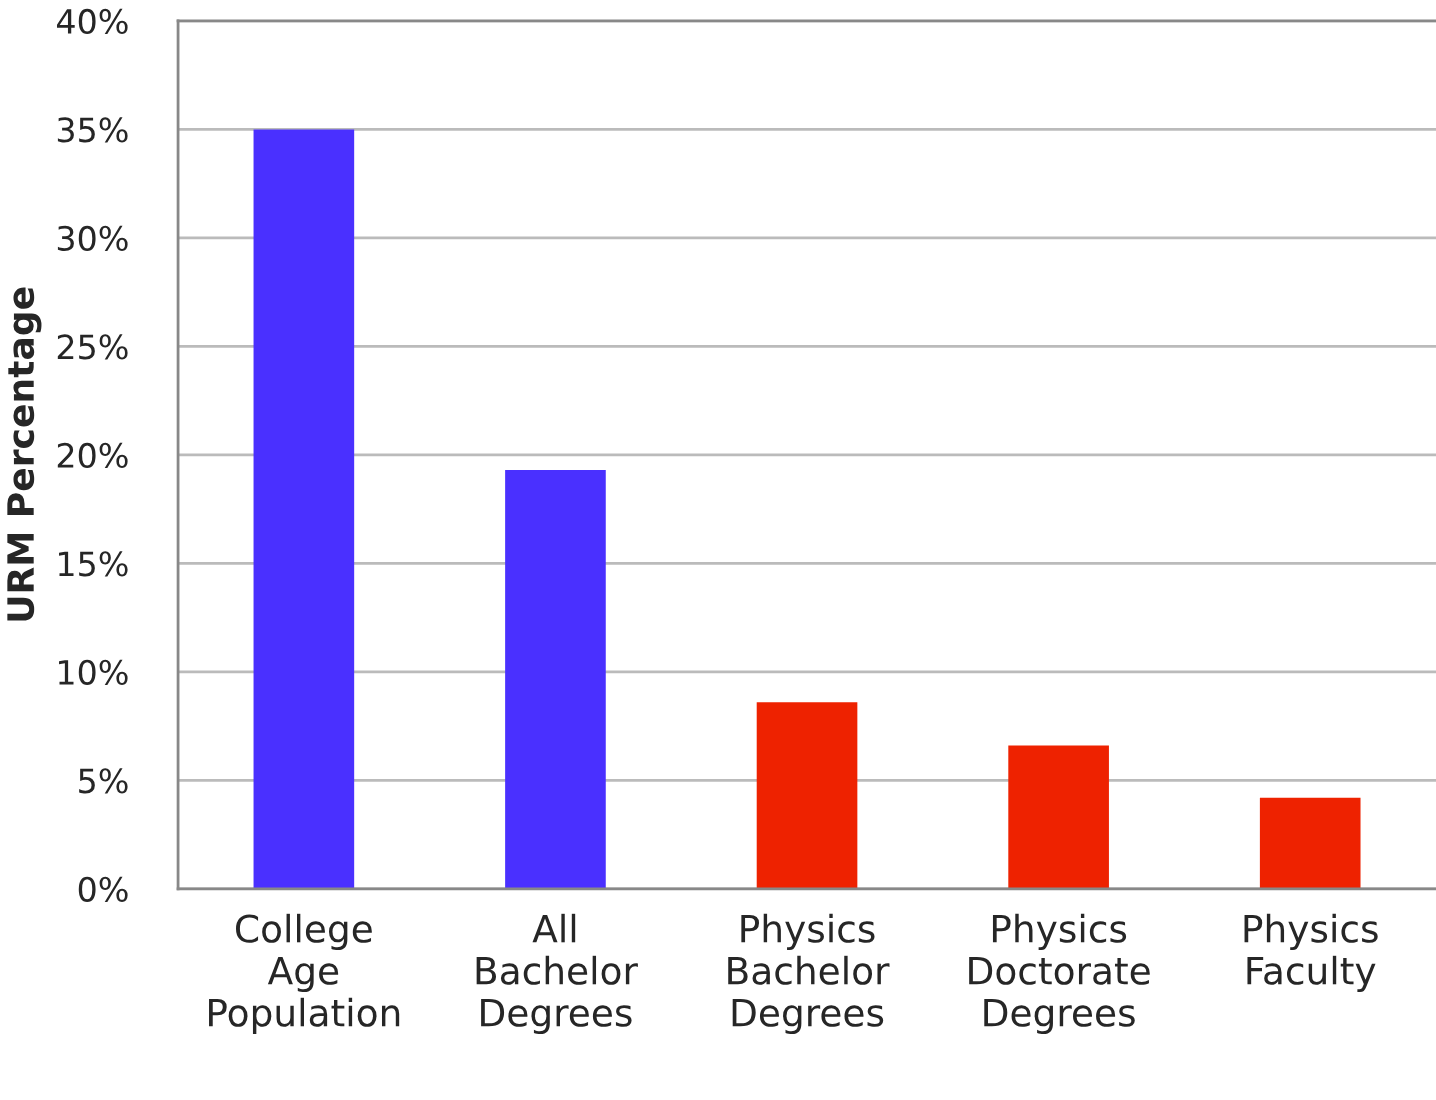  What do you see at coordinates (24, 454) in the screenshot?
I see `y-axis-title: URM Percentage` at bounding box center [24, 454].